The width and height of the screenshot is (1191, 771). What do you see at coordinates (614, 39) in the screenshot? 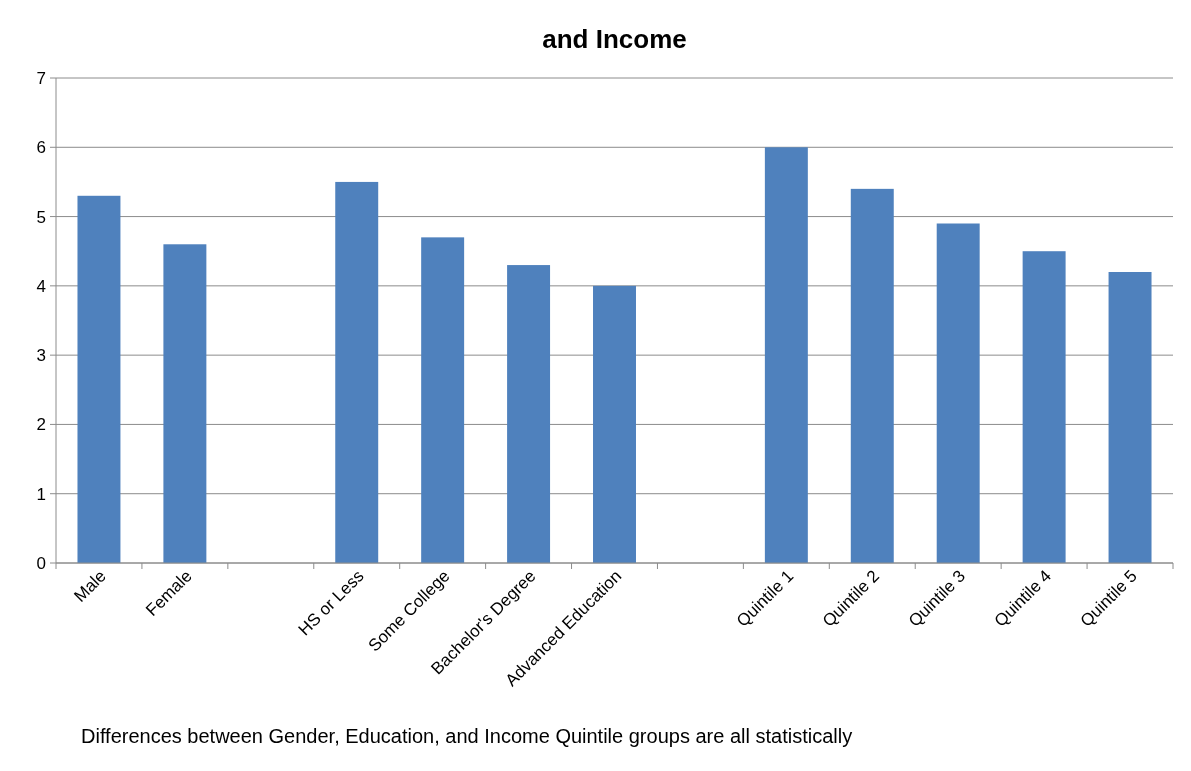
I see `chart-title: and Income` at bounding box center [614, 39].